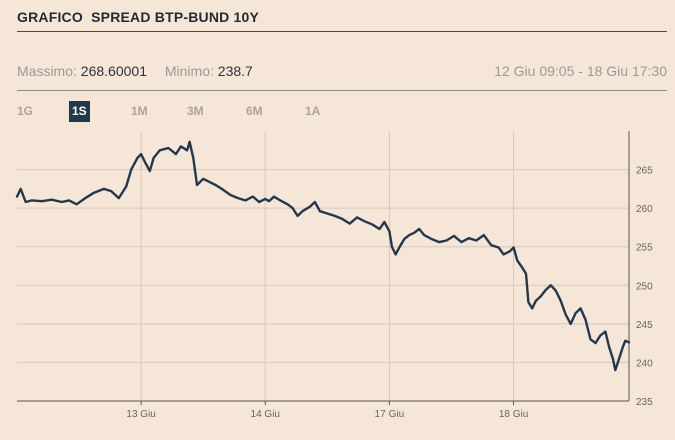 This screenshot has width=675, height=440. Describe the element at coordinates (235, 71) in the screenshot. I see `min-value: 238.7` at that location.